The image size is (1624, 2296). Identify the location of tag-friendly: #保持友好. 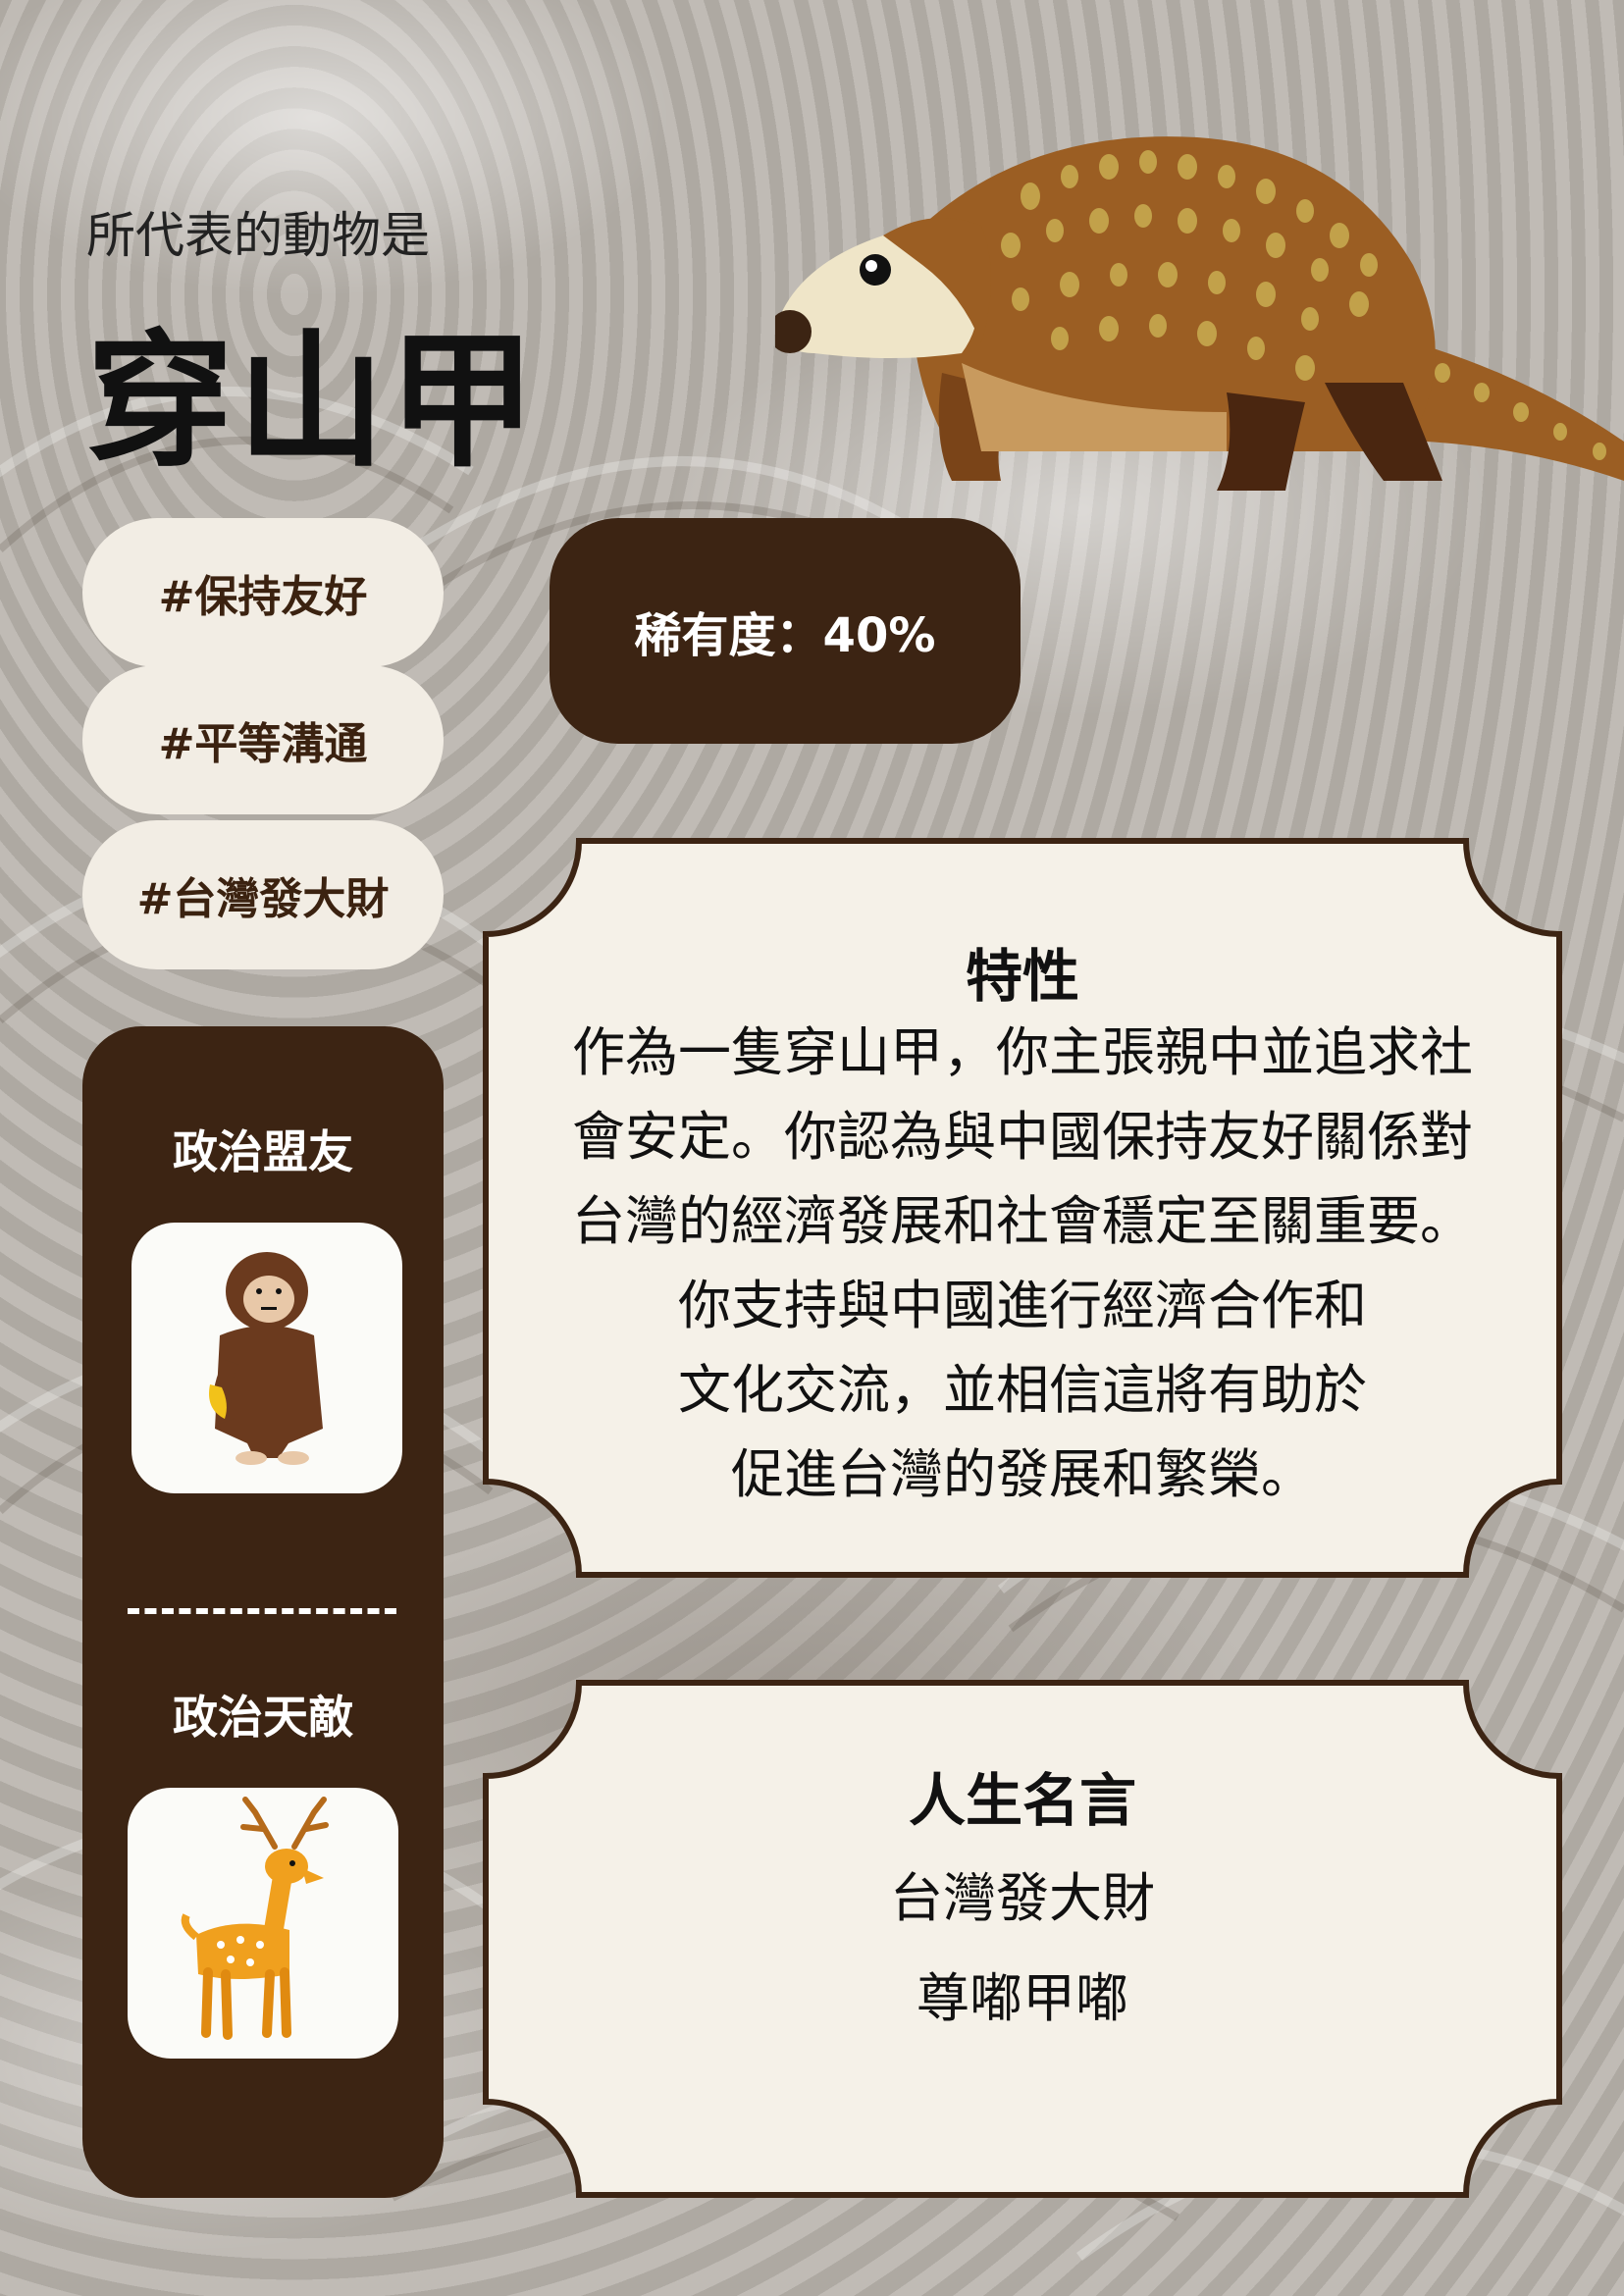
(263, 592).